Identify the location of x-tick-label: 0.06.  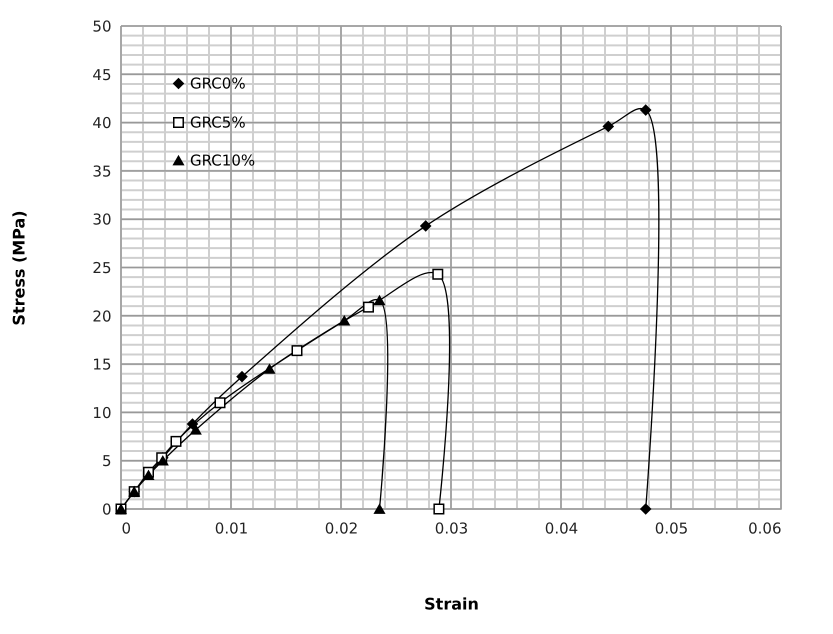
(765, 529).